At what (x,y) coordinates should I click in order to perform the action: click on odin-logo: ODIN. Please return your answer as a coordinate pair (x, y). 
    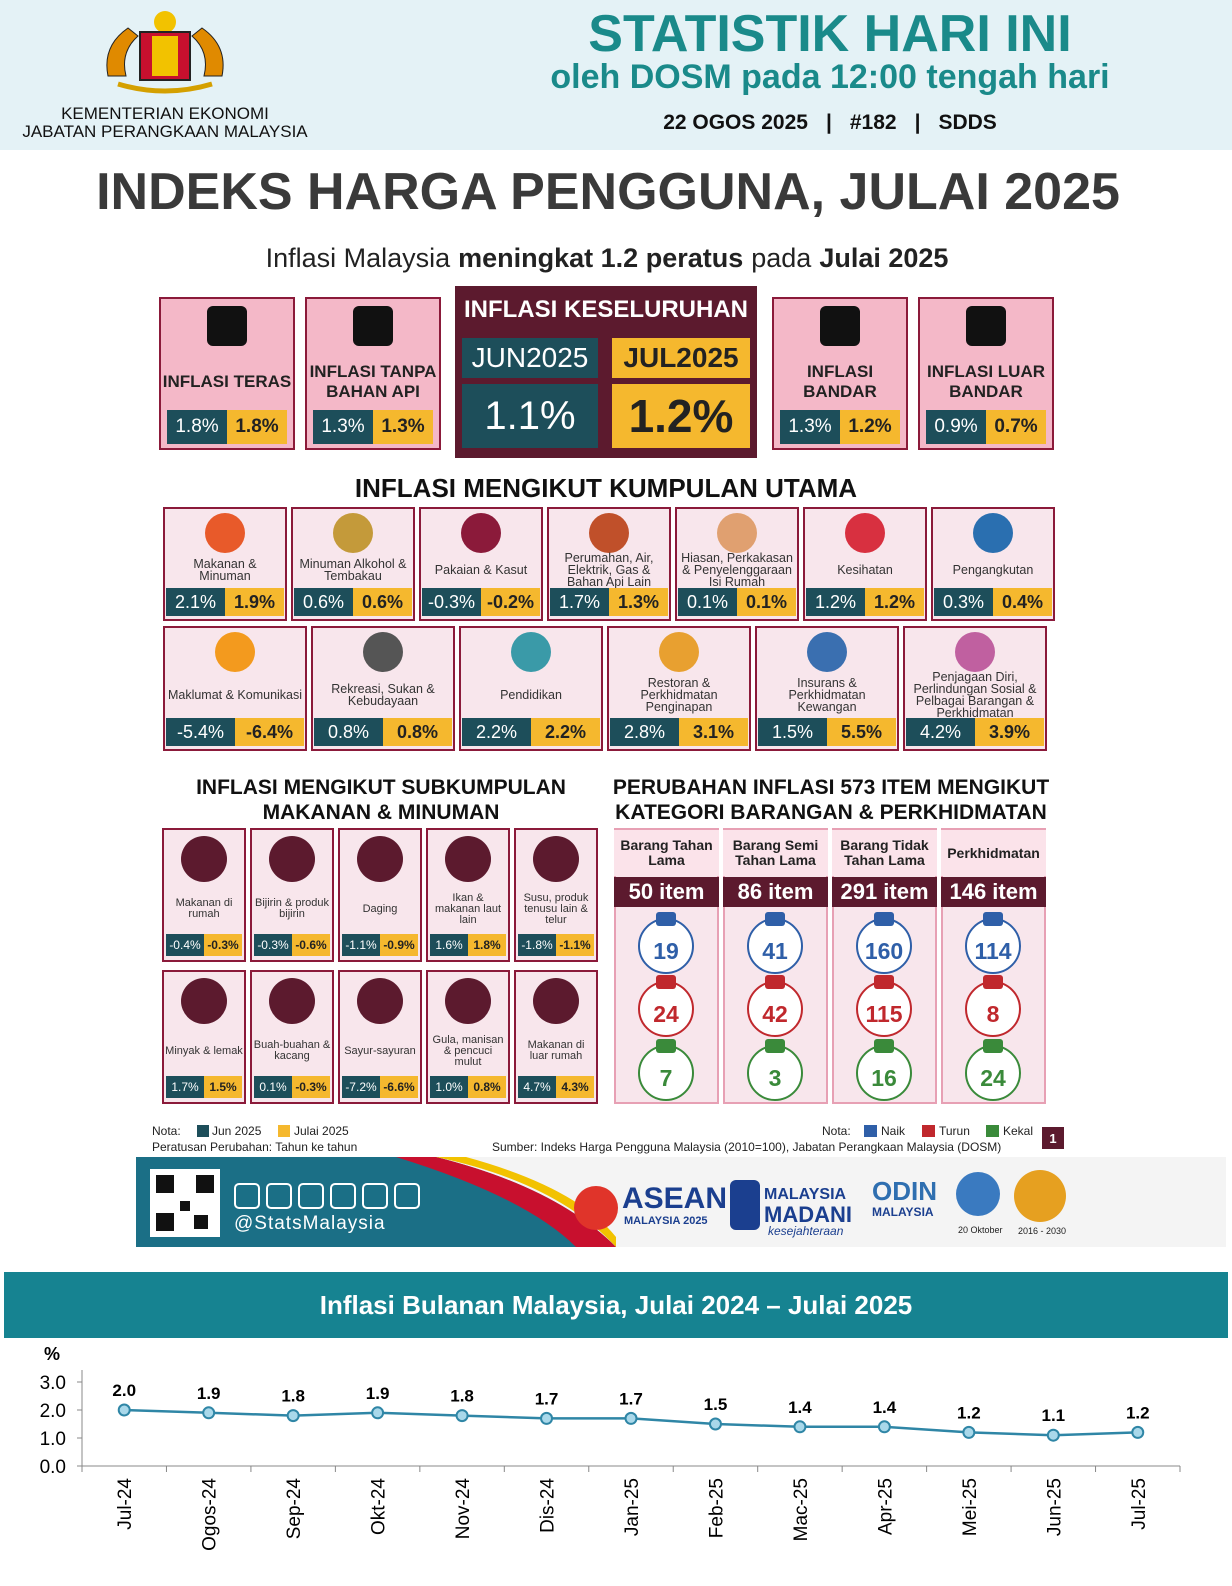
    Looking at the image, I should click on (904, 1191).